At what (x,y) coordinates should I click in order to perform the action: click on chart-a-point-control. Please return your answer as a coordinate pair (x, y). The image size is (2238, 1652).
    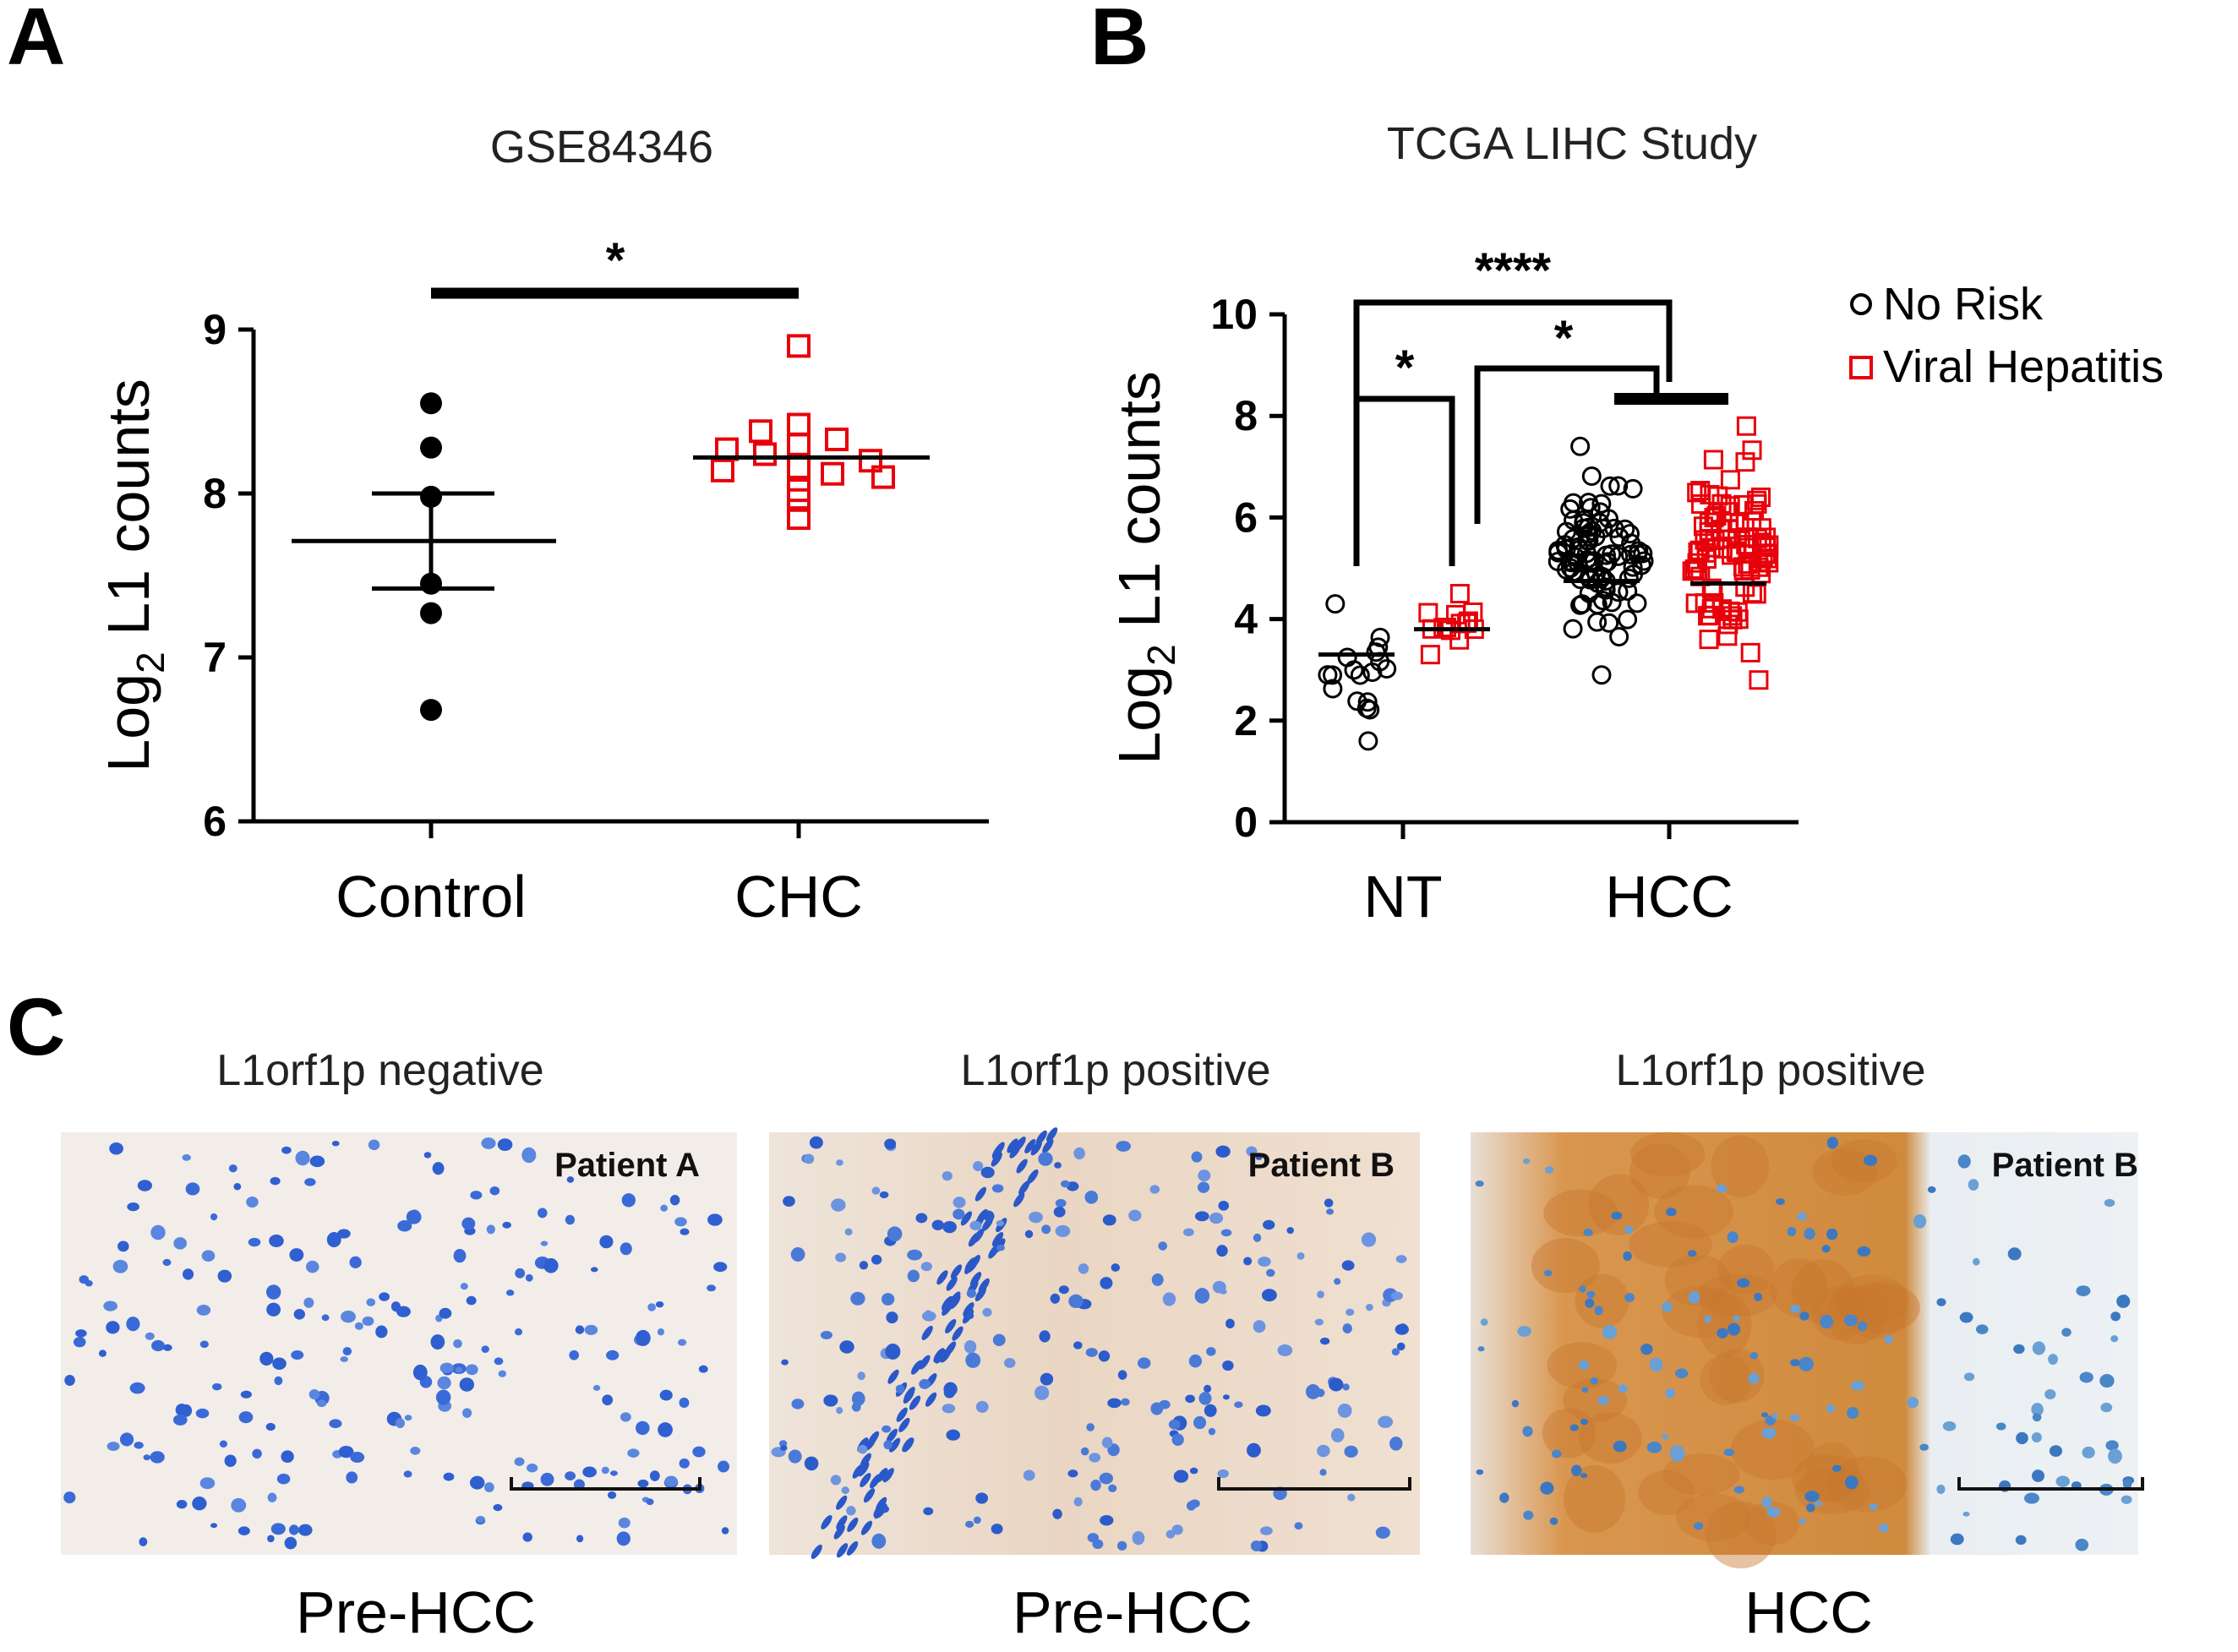
    Looking at the image, I should click on (431, 404).